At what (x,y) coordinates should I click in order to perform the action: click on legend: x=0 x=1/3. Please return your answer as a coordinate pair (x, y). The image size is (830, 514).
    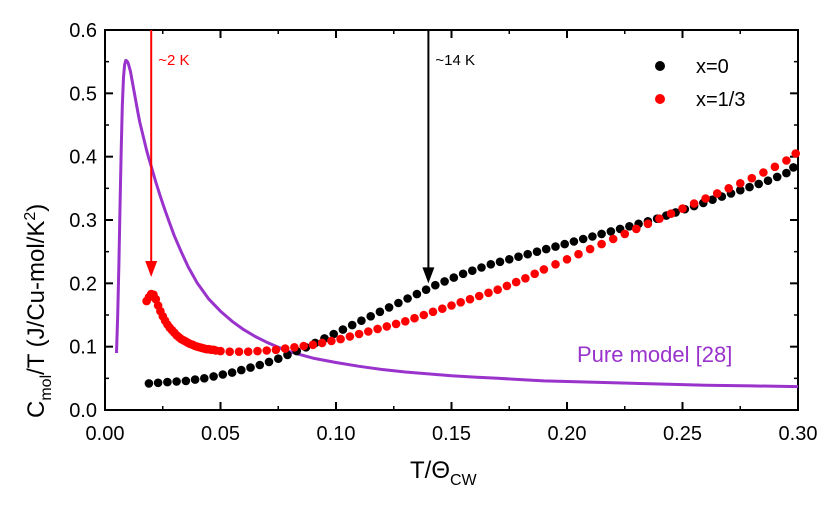
    Looking at the image, I should click on (700, 83).